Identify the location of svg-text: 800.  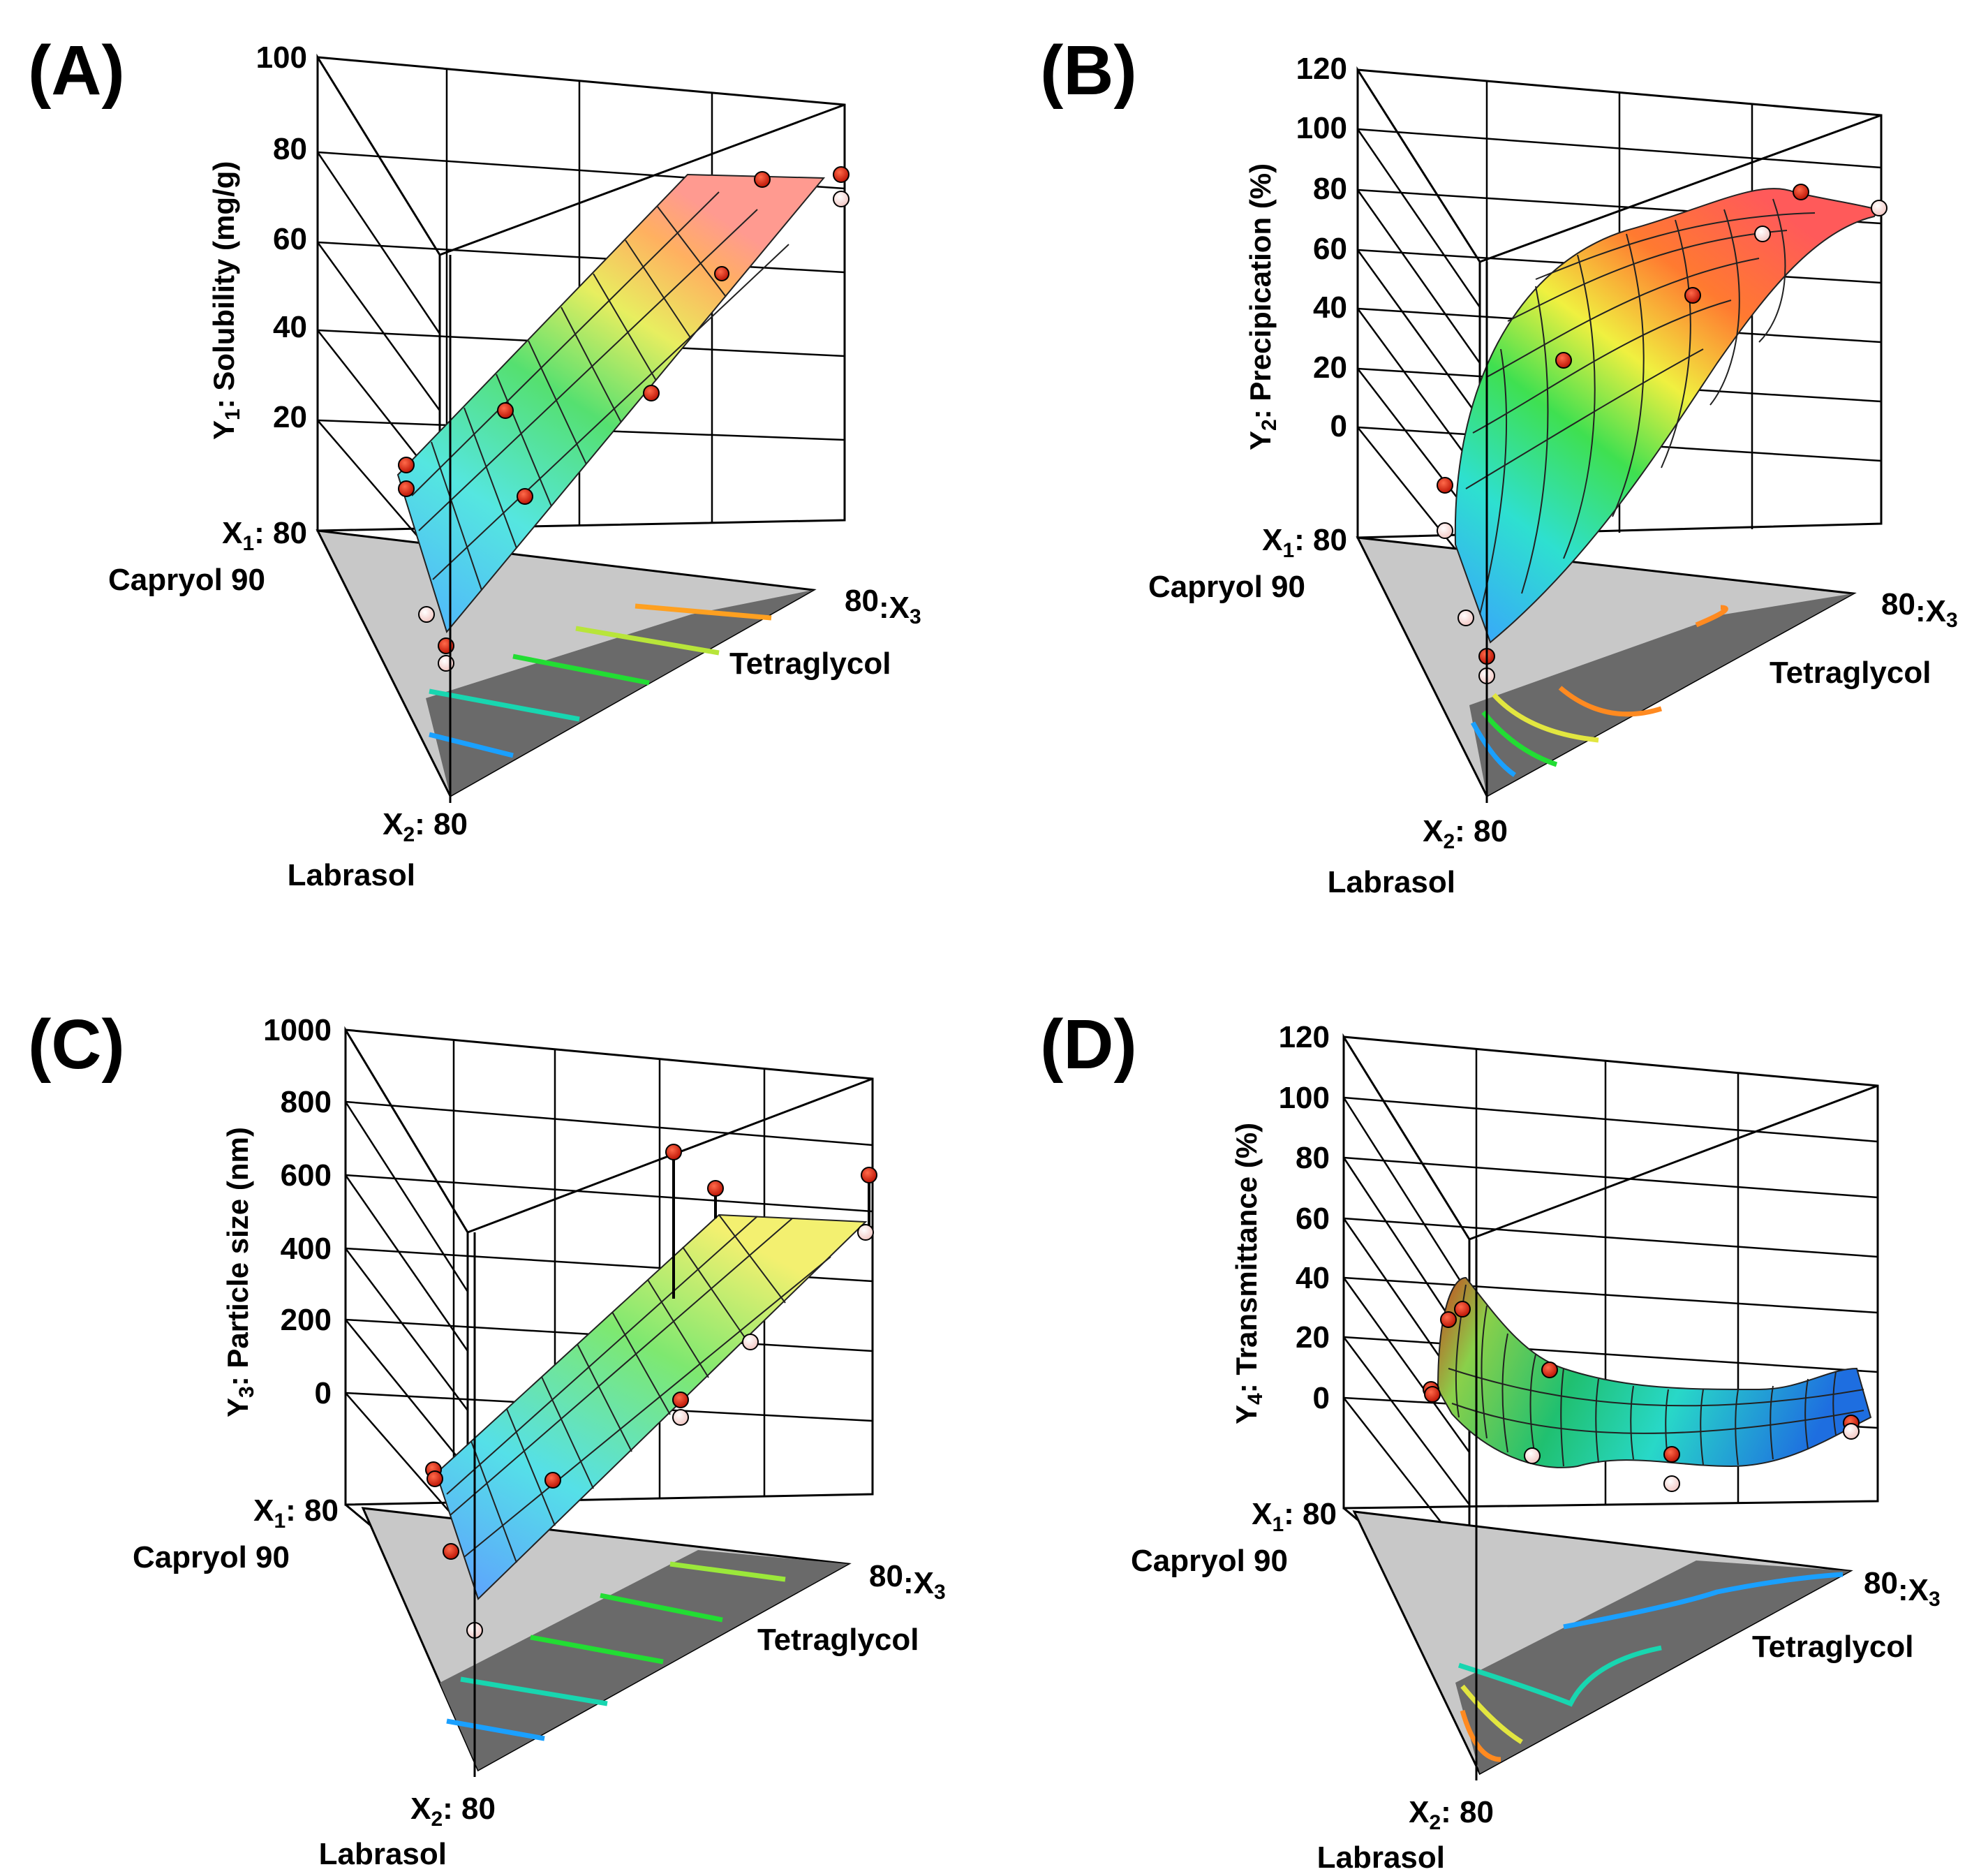
(306, 1102).